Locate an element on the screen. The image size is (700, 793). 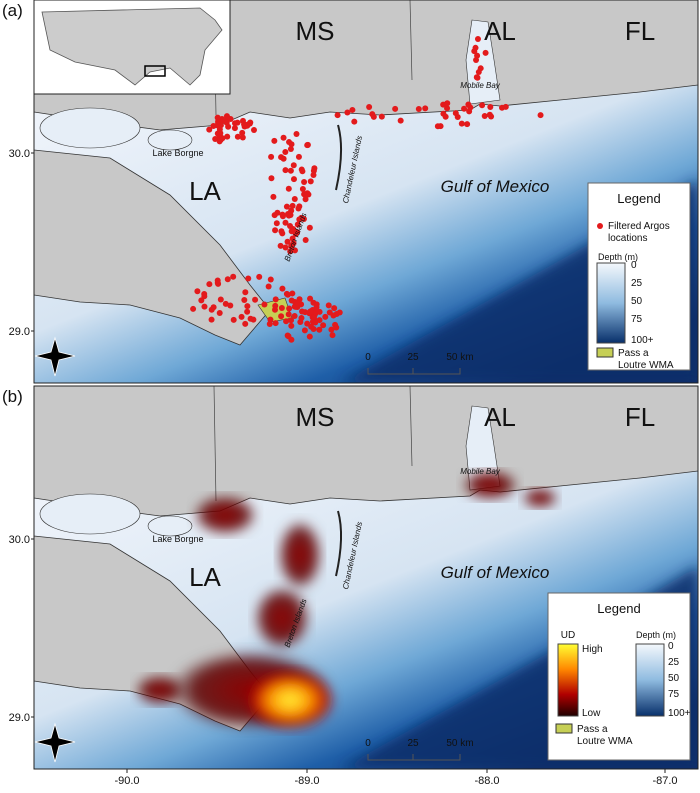
place-label: Lake Borgne is located at coordinates (177, 539).